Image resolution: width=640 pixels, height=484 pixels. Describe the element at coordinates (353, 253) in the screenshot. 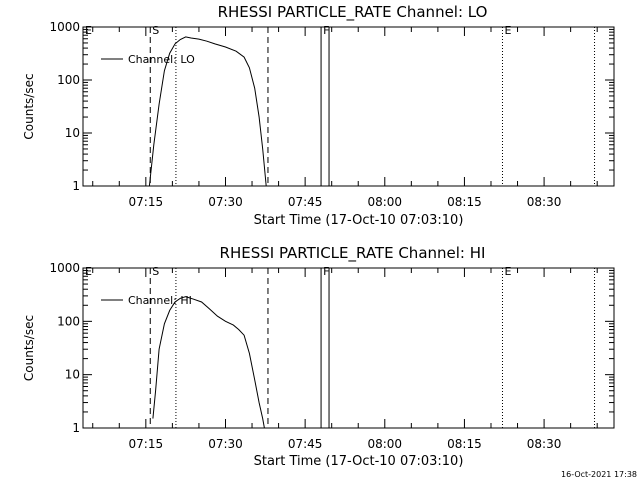

I see `chart-title: RHESSI PARTICLE_RATE Channel: HI` at that location.